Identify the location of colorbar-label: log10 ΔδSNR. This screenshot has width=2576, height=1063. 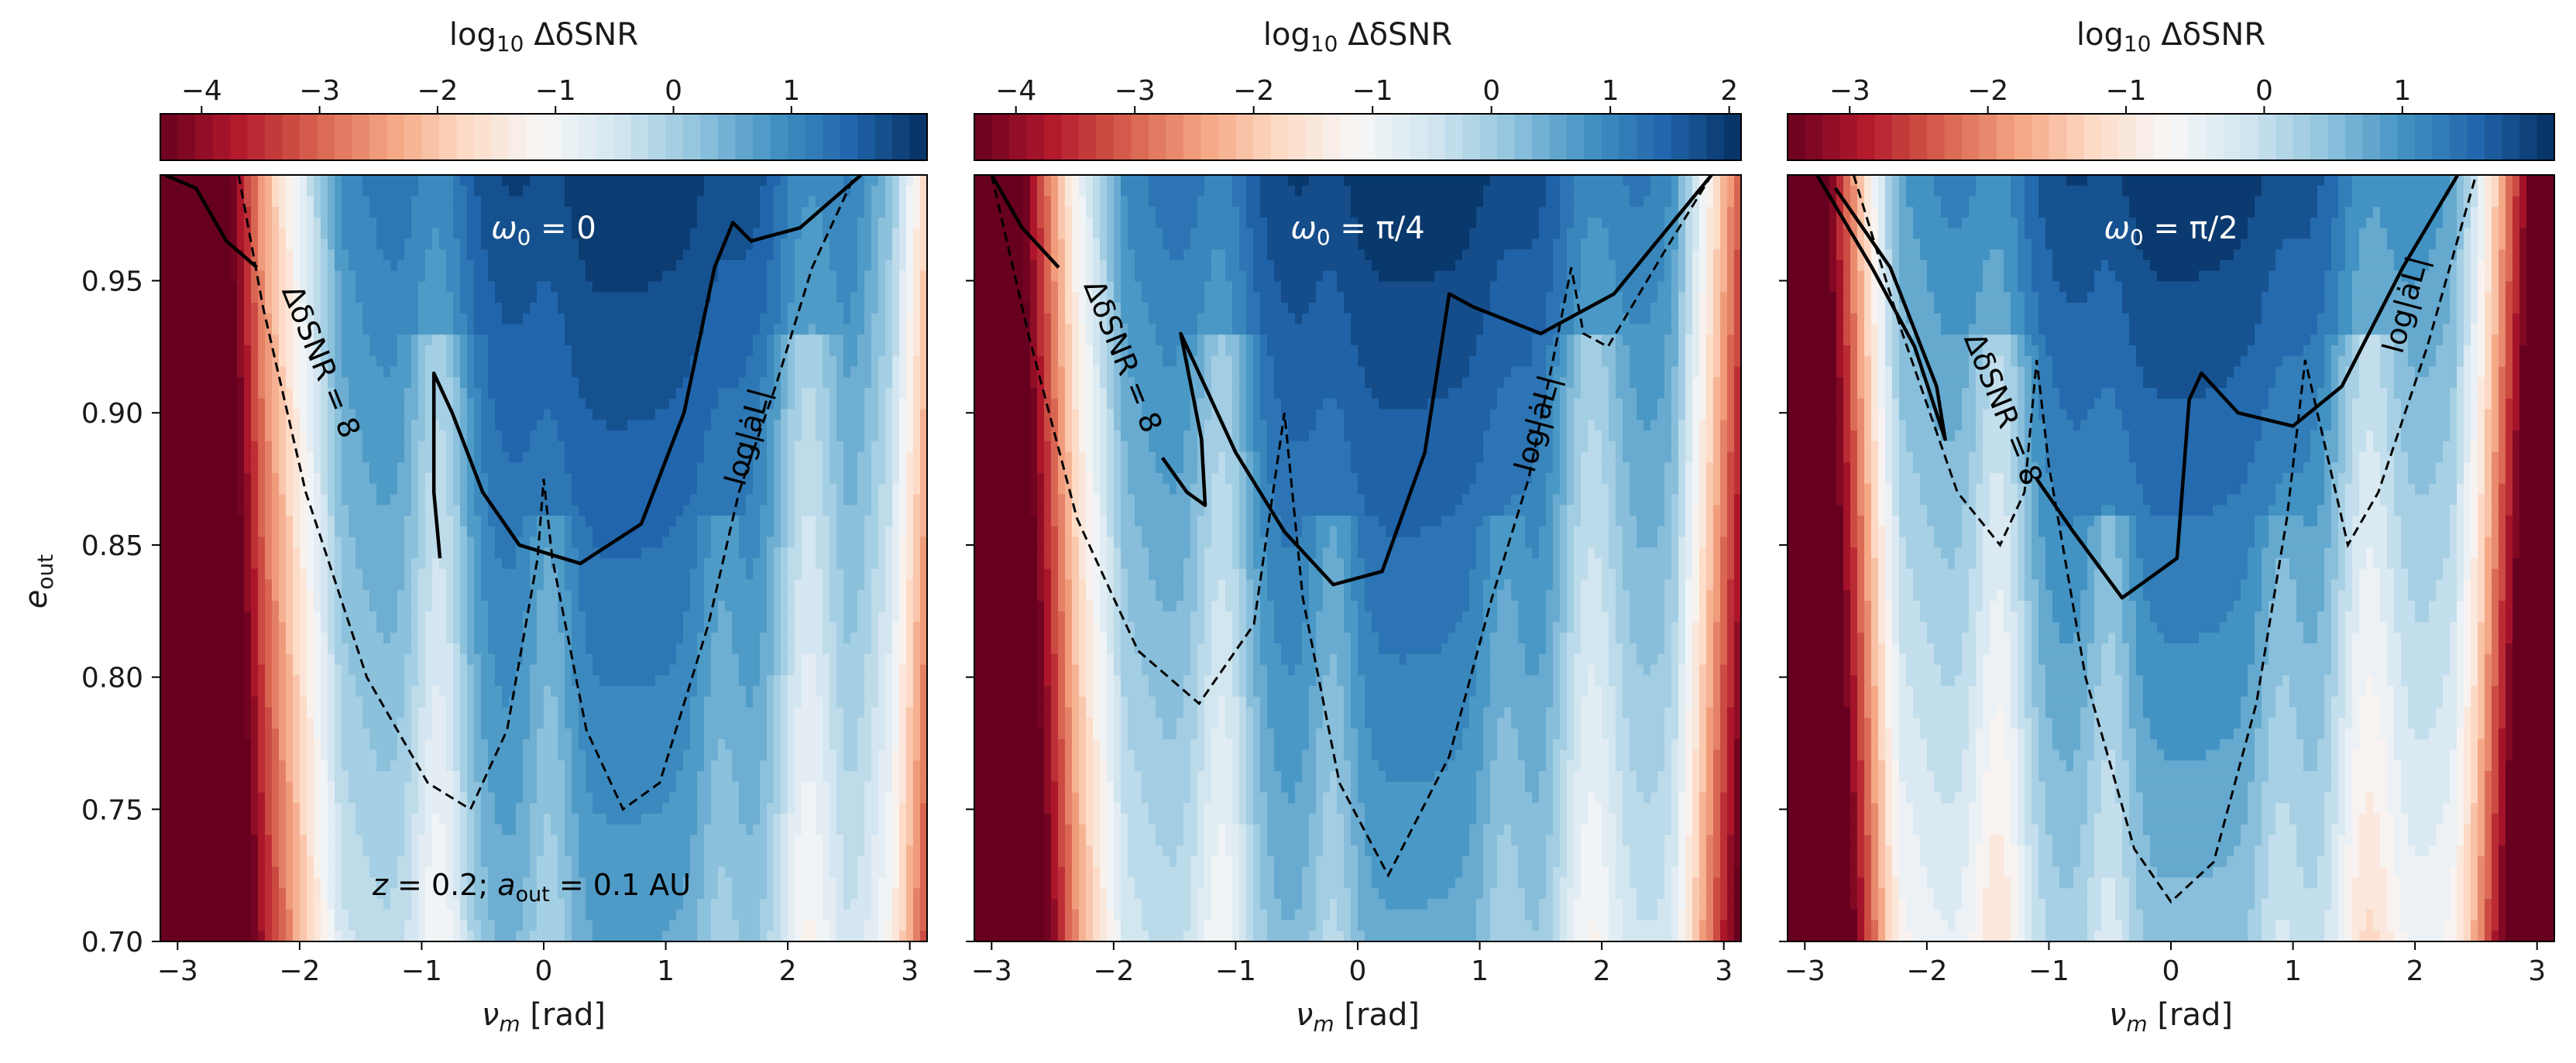
(543, 37).